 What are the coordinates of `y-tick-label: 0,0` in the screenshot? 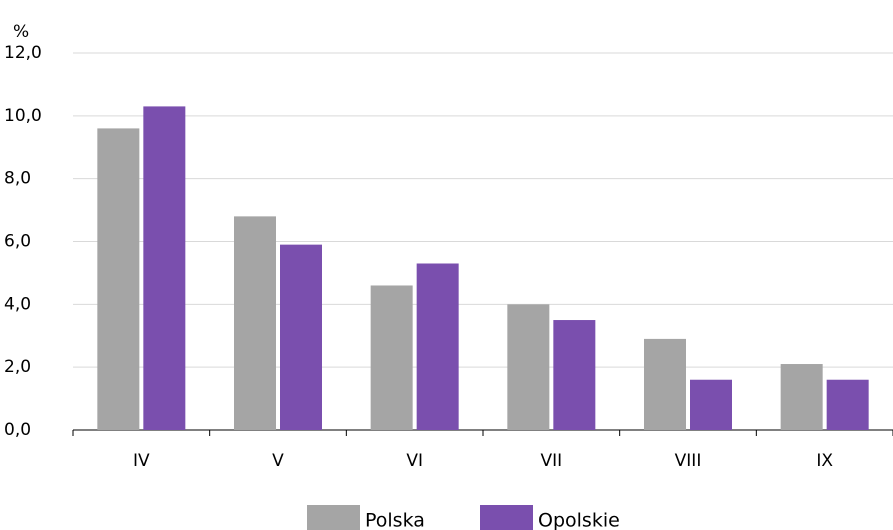 It's located at (17, 430).